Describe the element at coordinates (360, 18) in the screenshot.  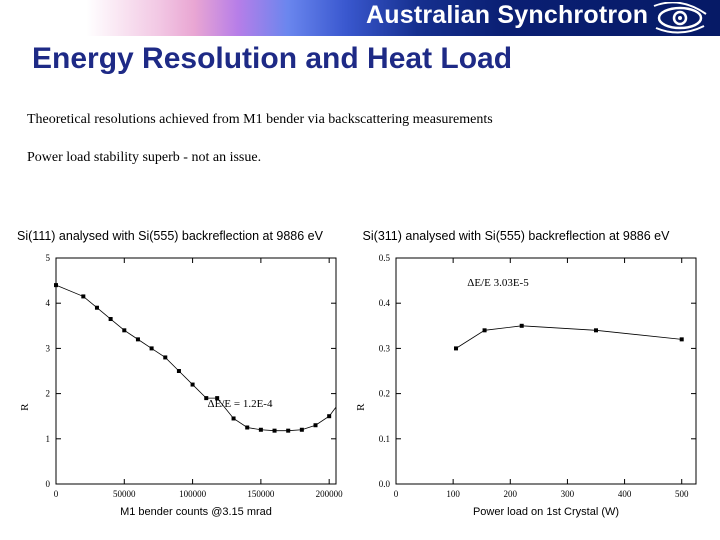
I see `header-banner: Australian Synchrotron` at that location.